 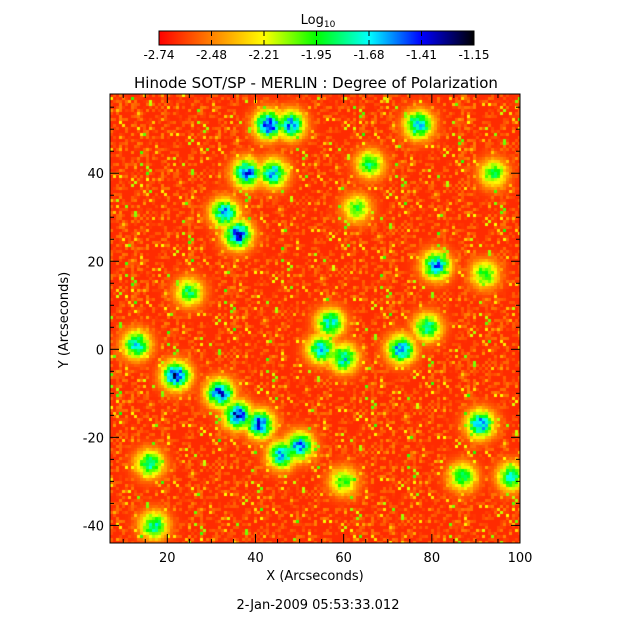 I want to click on x-tick-label: 100, so click(x=520, y=558).